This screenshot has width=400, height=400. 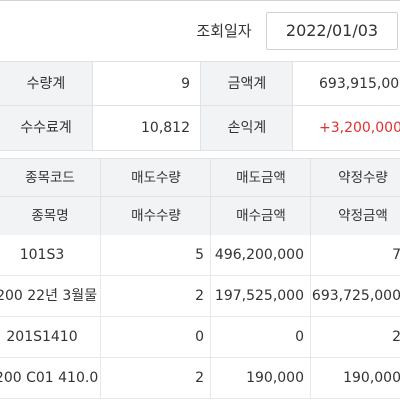 I want to click on query-date-label: 조회일자, so click(x=224, y=31).